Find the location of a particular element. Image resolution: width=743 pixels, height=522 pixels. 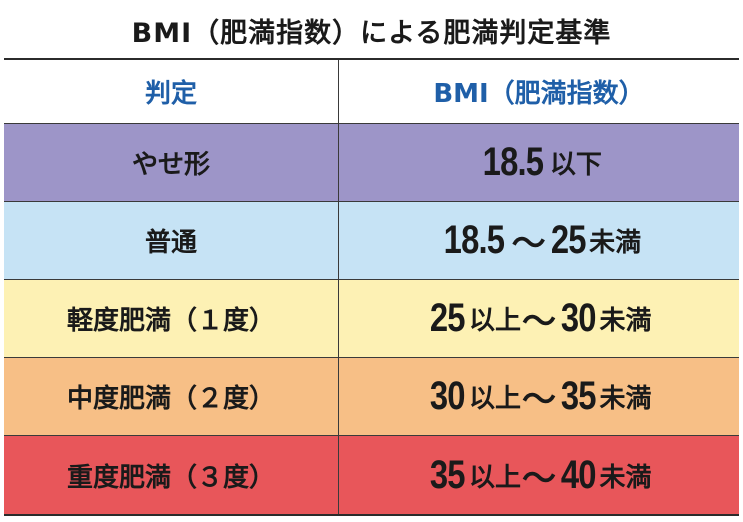

header-bmi: BMI（肥満指数） is located at coordinates (539, 94).